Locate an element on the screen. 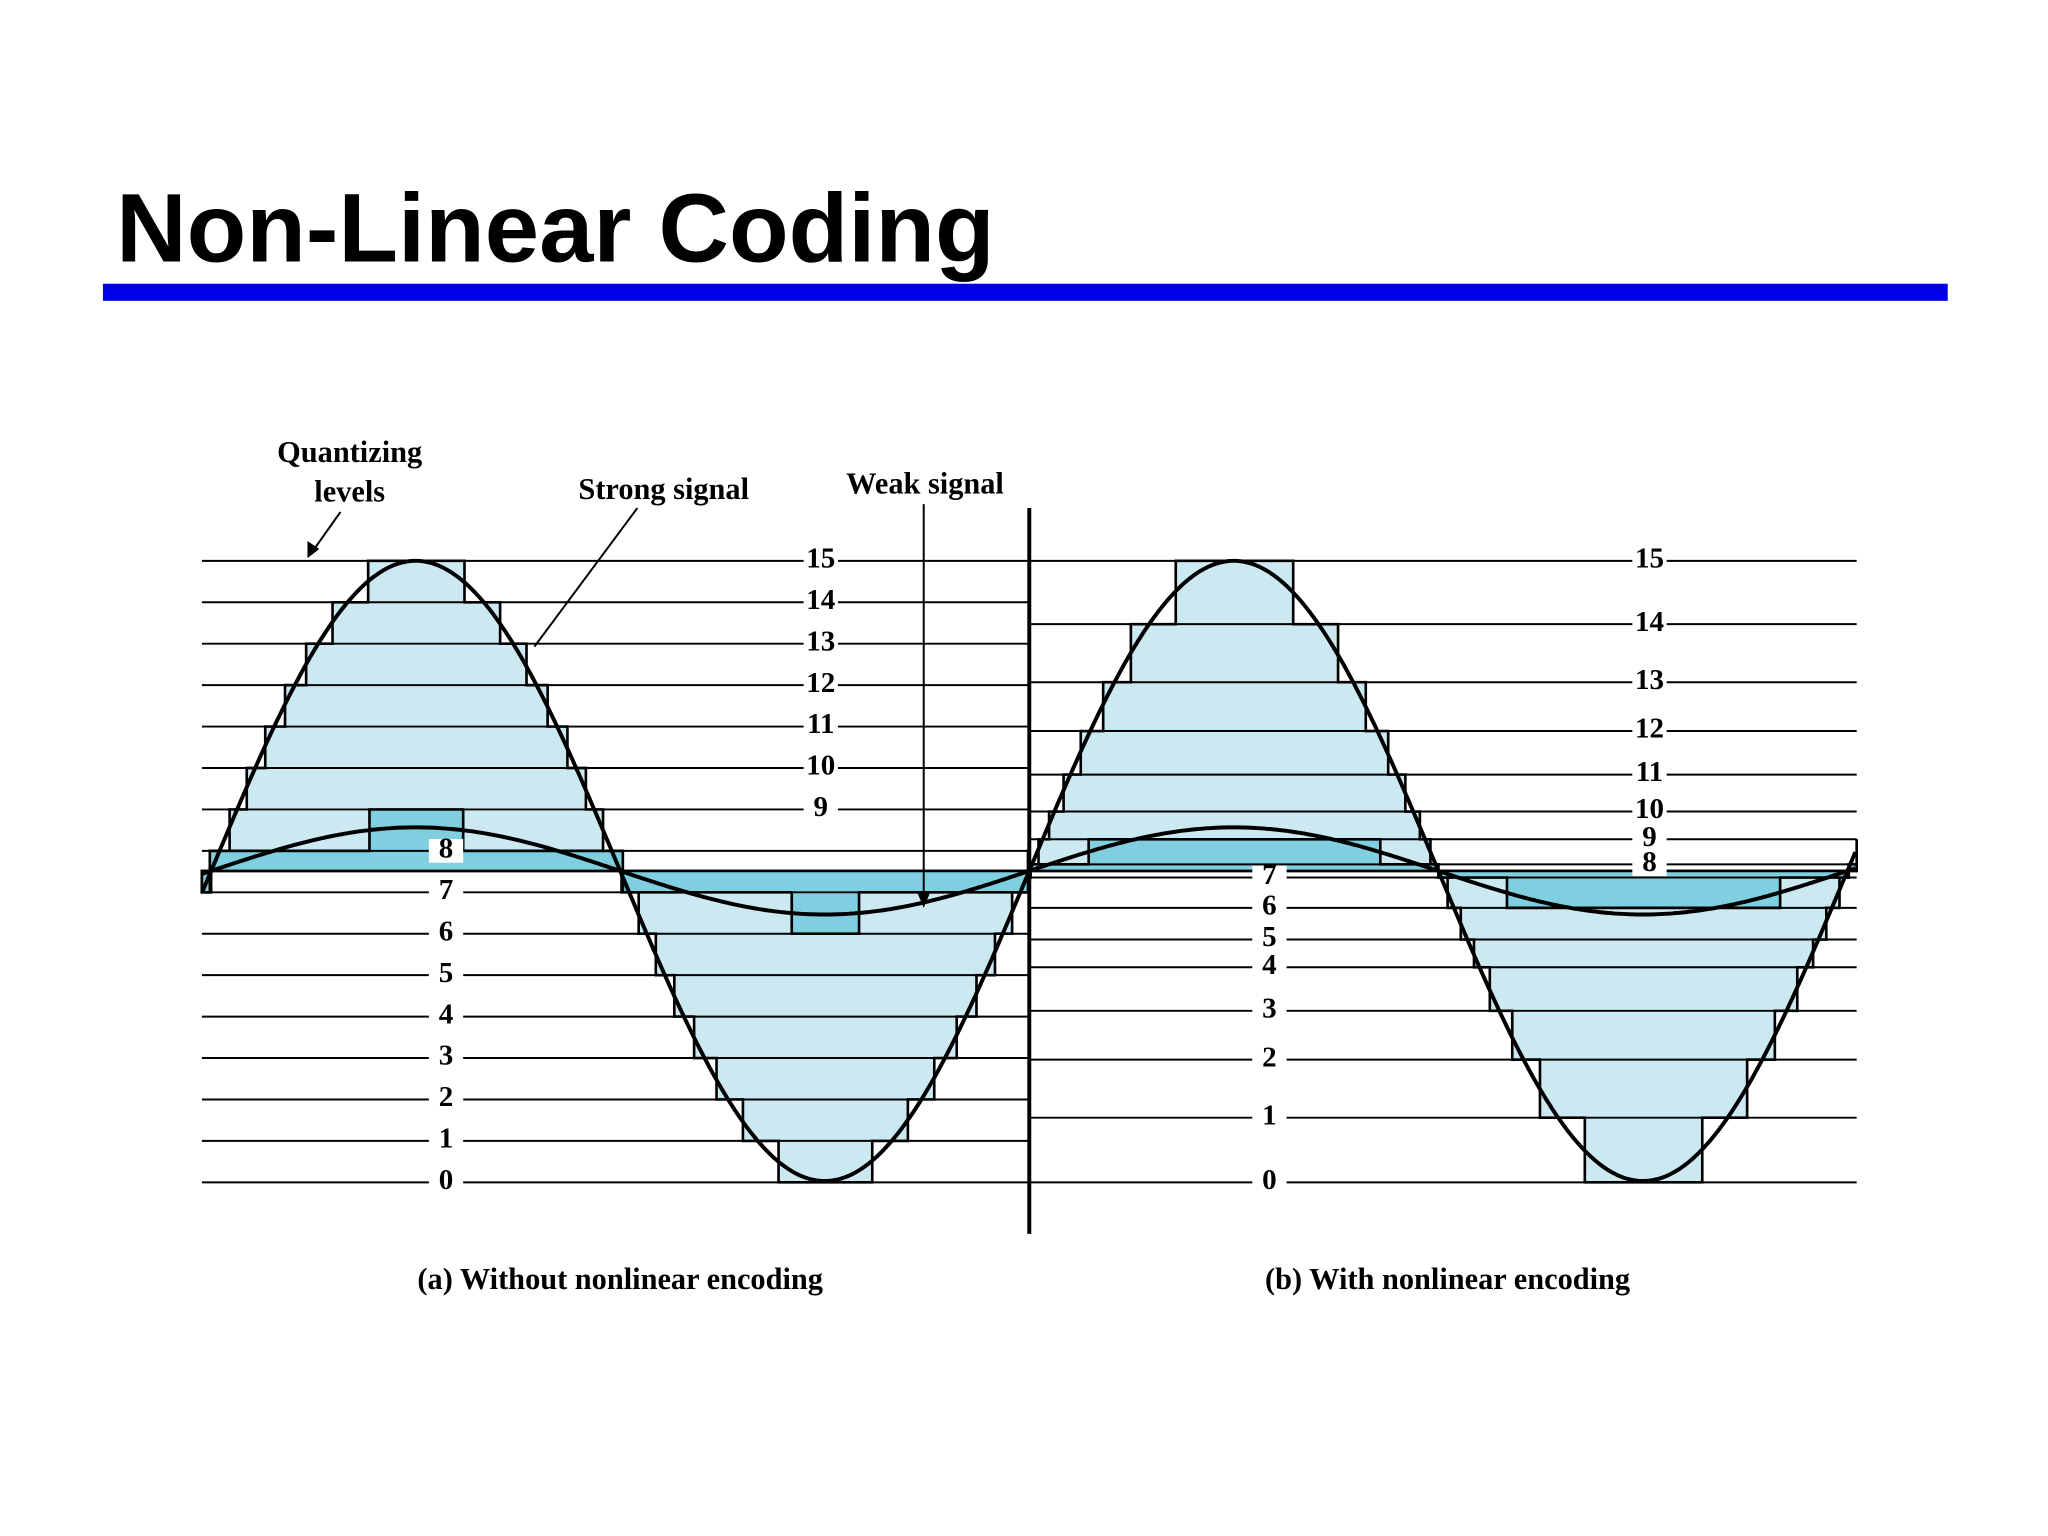  weak-signal-label: Weak signal is located at coordinates (925, 484).